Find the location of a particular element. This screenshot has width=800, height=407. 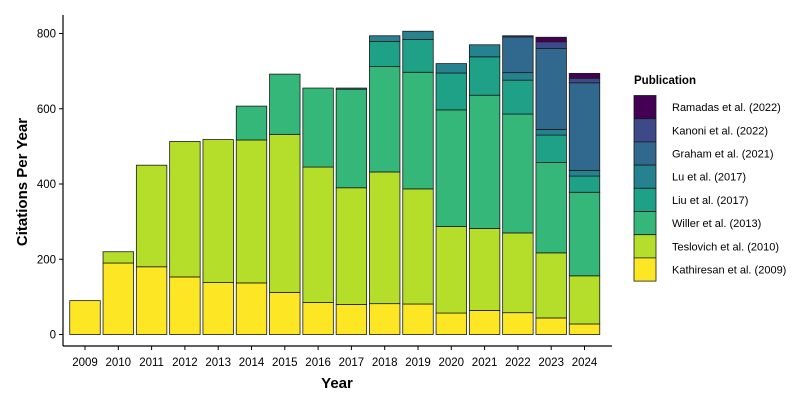

legend-label-5: Willer et al. (2013) is located at coordinates (716, 224).